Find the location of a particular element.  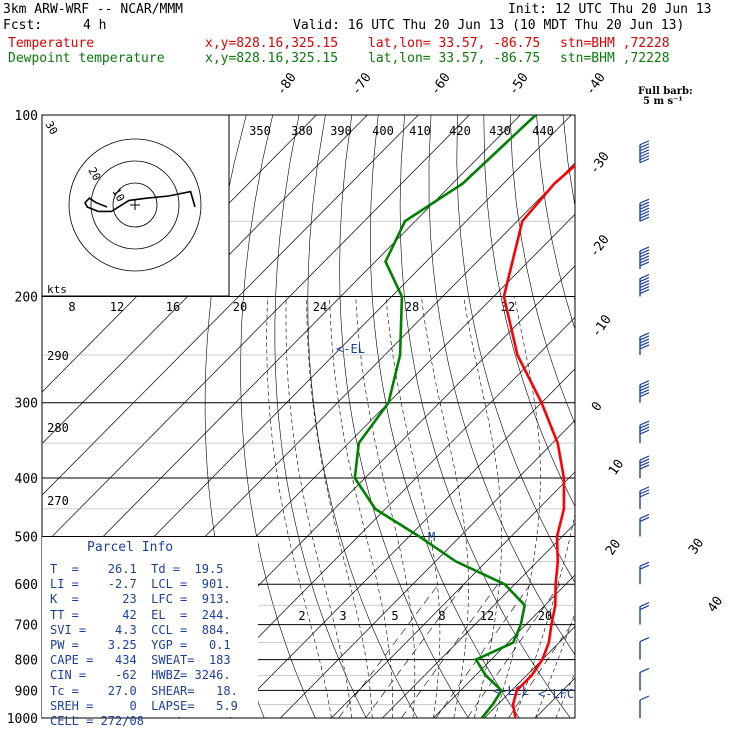

mixing-ratio-label: 2 is located at coordinates (301, 616).